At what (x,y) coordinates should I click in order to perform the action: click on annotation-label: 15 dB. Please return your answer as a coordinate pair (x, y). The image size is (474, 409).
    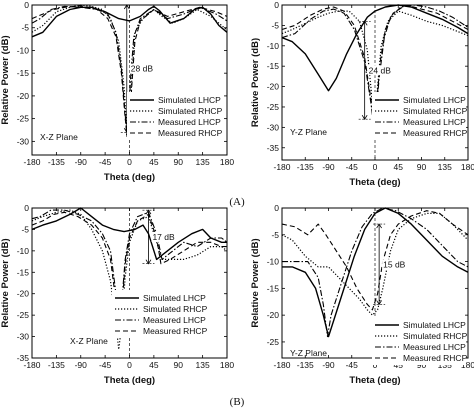
    Looking at the image, I should click on (394, 264).